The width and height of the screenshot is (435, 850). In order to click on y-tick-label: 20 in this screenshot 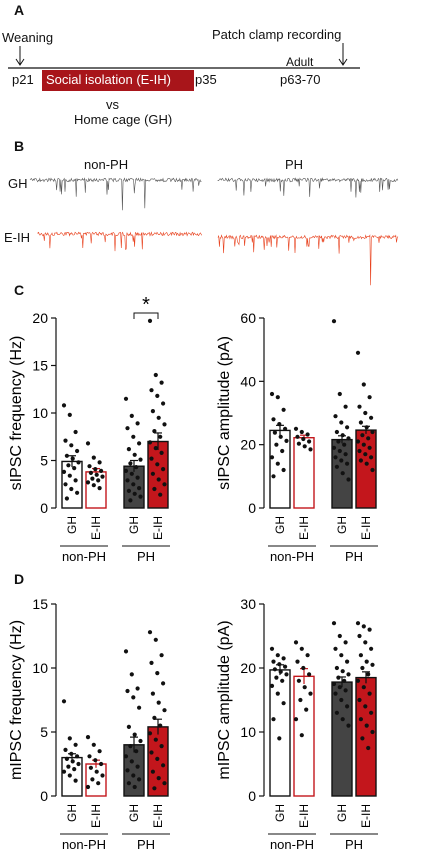, I will do `click(40, 318)`.